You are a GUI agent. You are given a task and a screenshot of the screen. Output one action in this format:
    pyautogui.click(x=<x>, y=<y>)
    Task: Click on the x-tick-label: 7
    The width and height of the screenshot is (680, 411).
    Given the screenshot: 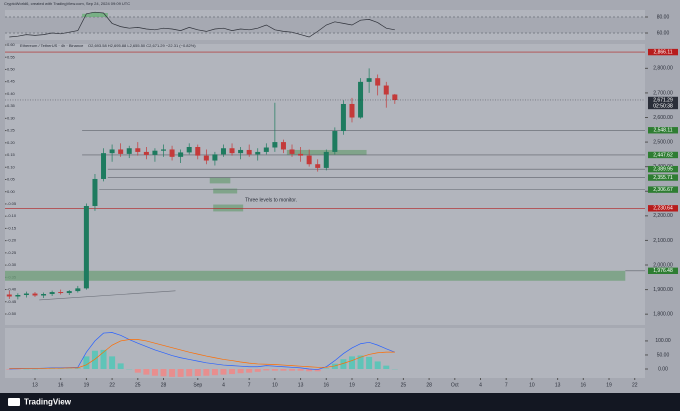 What is the action you would take?
    pyautogui.click(x=506, y=385)
    